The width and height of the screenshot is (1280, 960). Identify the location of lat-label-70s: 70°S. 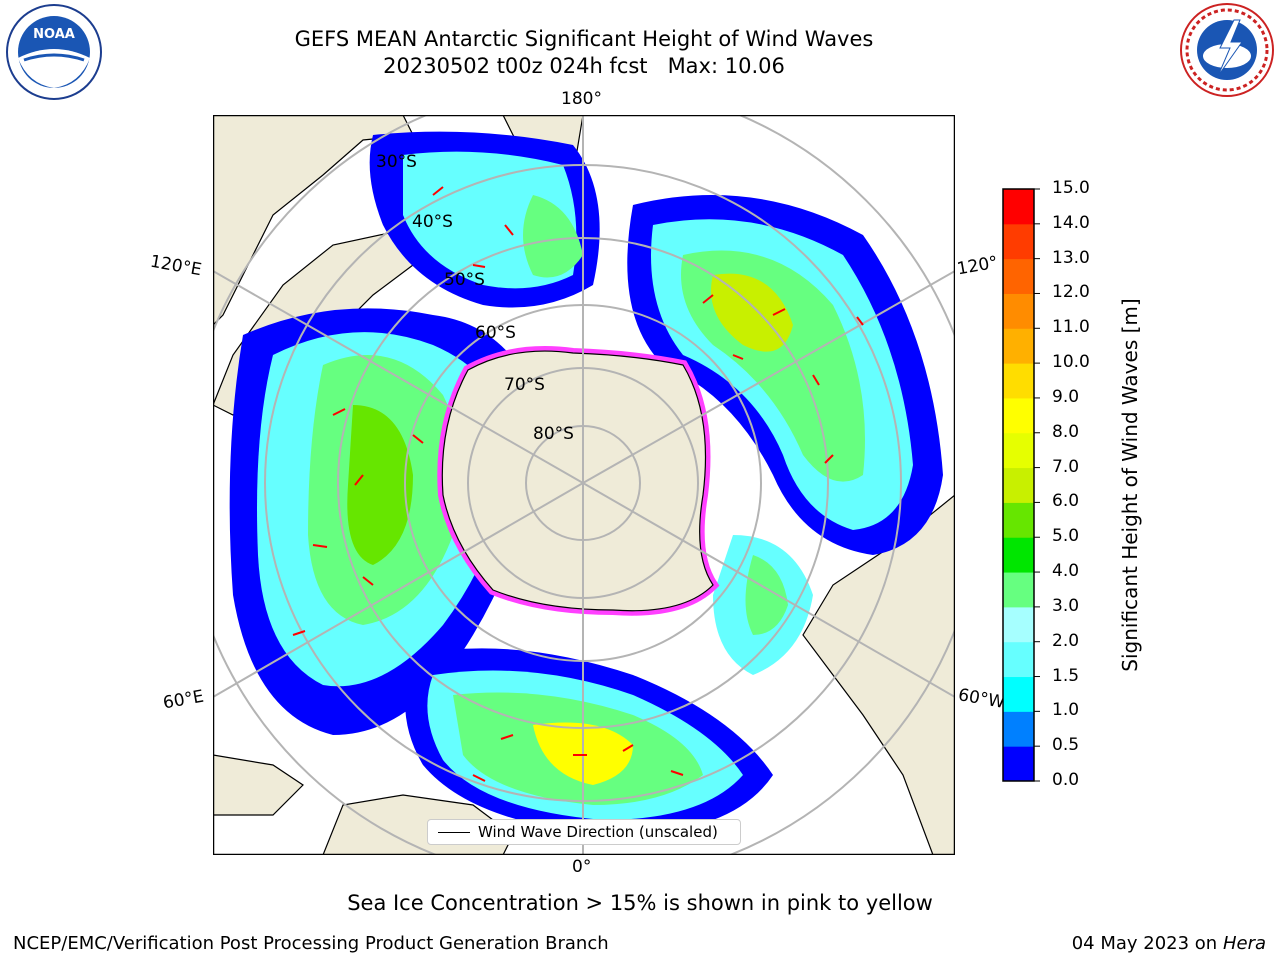
(524, 385).